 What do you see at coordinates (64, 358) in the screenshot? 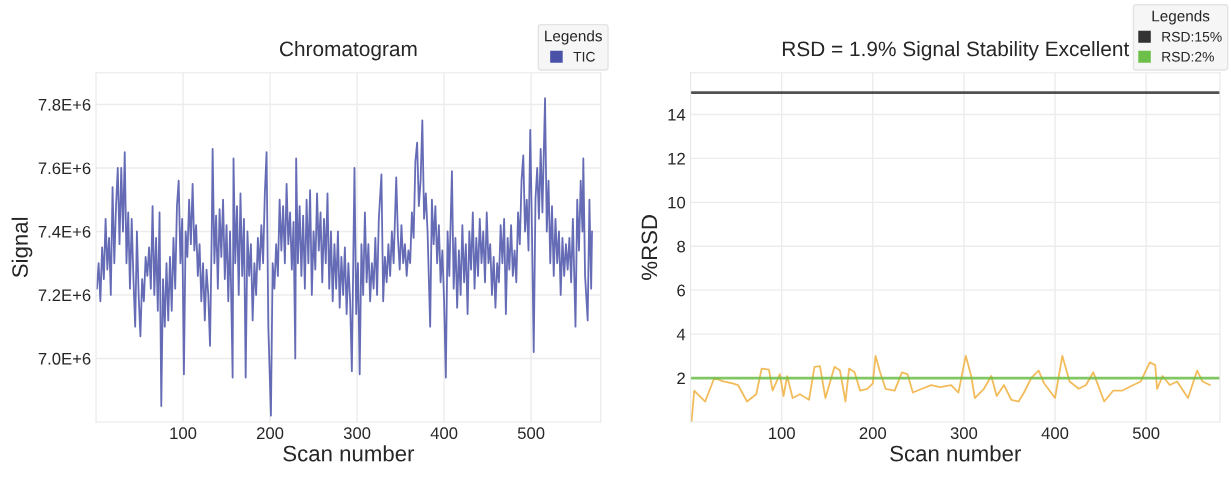
I see `y-tick-label: 7.0E+6` at bounding box center [64, 358].